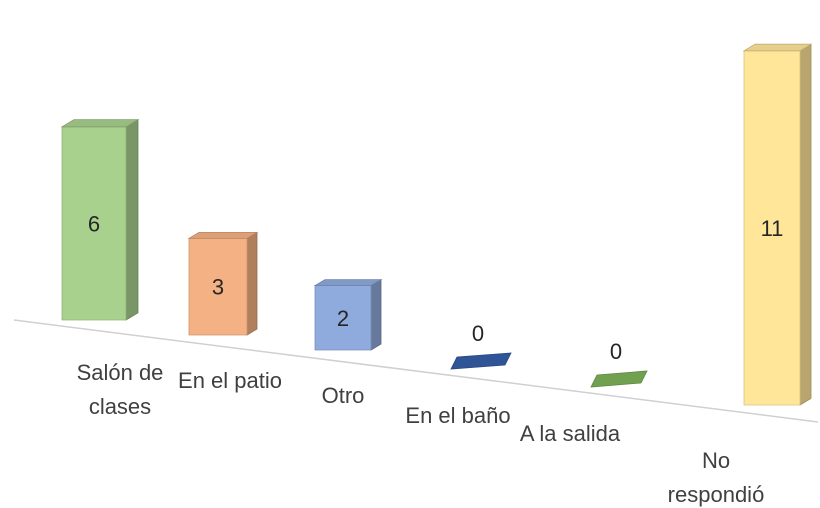 The width and height of the screenshot is (820, 508). I want to click on data-label-4: 0, so click(616, 351).